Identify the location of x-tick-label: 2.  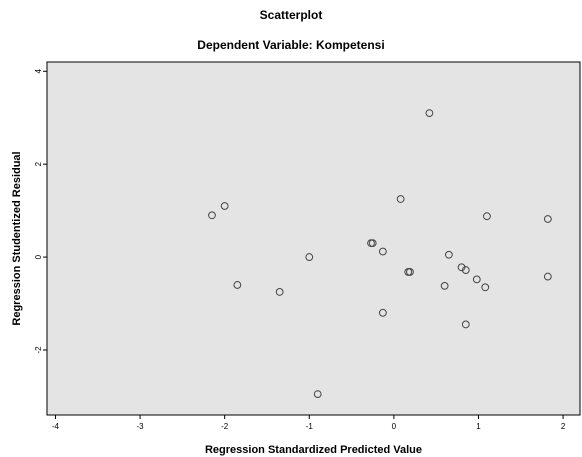
(563, 426).